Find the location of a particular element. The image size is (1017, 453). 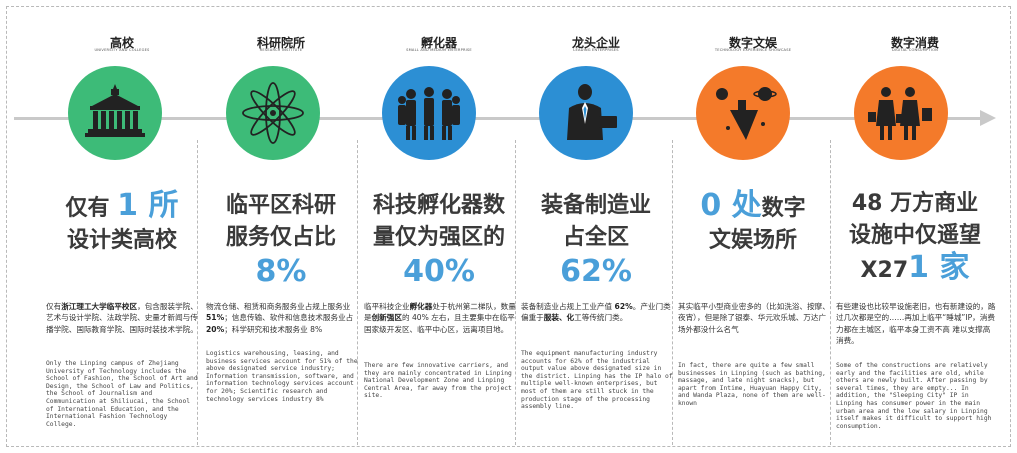

column-title: 科研院所 is located at coordinates (280, 43).